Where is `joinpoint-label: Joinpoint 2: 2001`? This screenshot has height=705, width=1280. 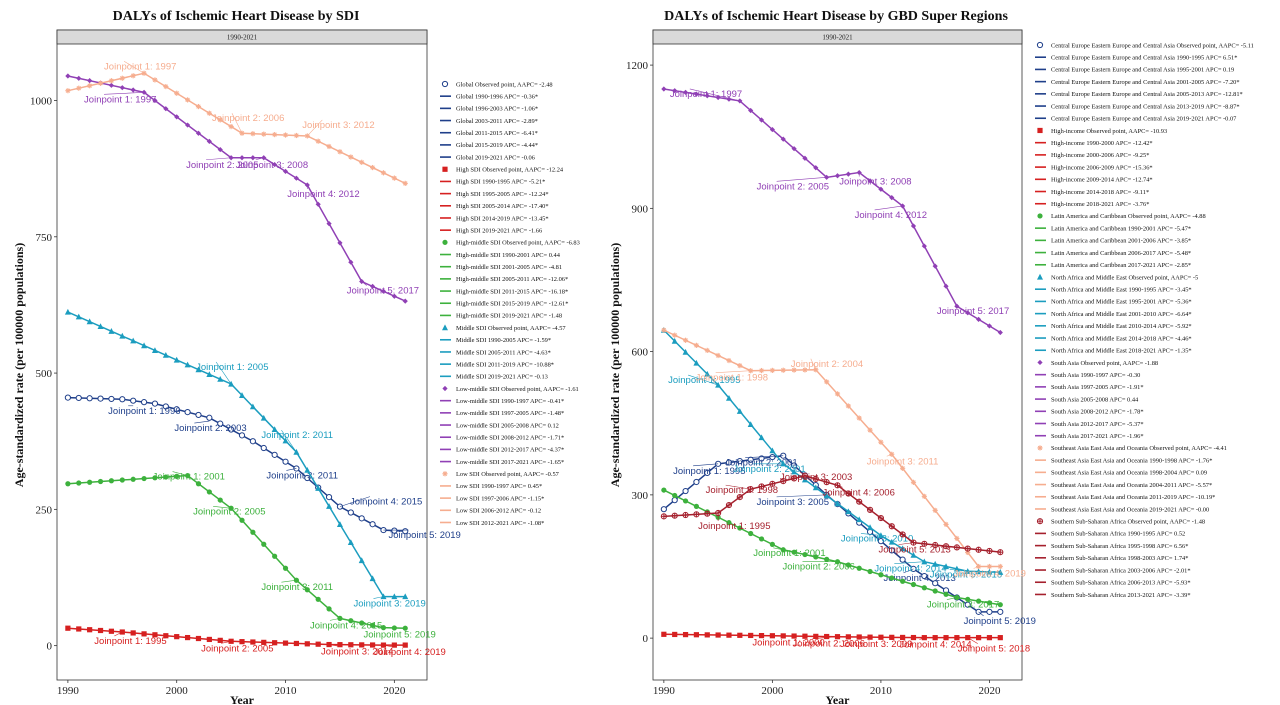
joinpoint-label: Joinpoint 2: 2001 is located at coordinates (769, 469).